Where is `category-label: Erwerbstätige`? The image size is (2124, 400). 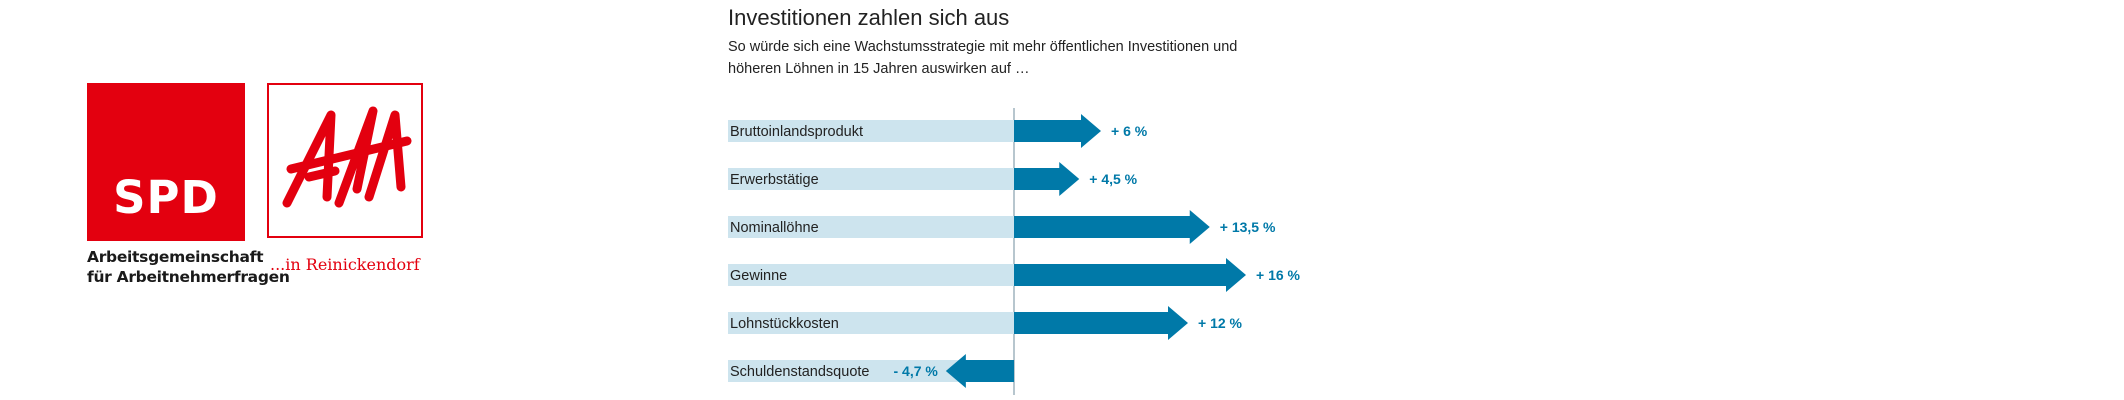
category-label: Erwerbstätige is located at coordinates (774, 180).